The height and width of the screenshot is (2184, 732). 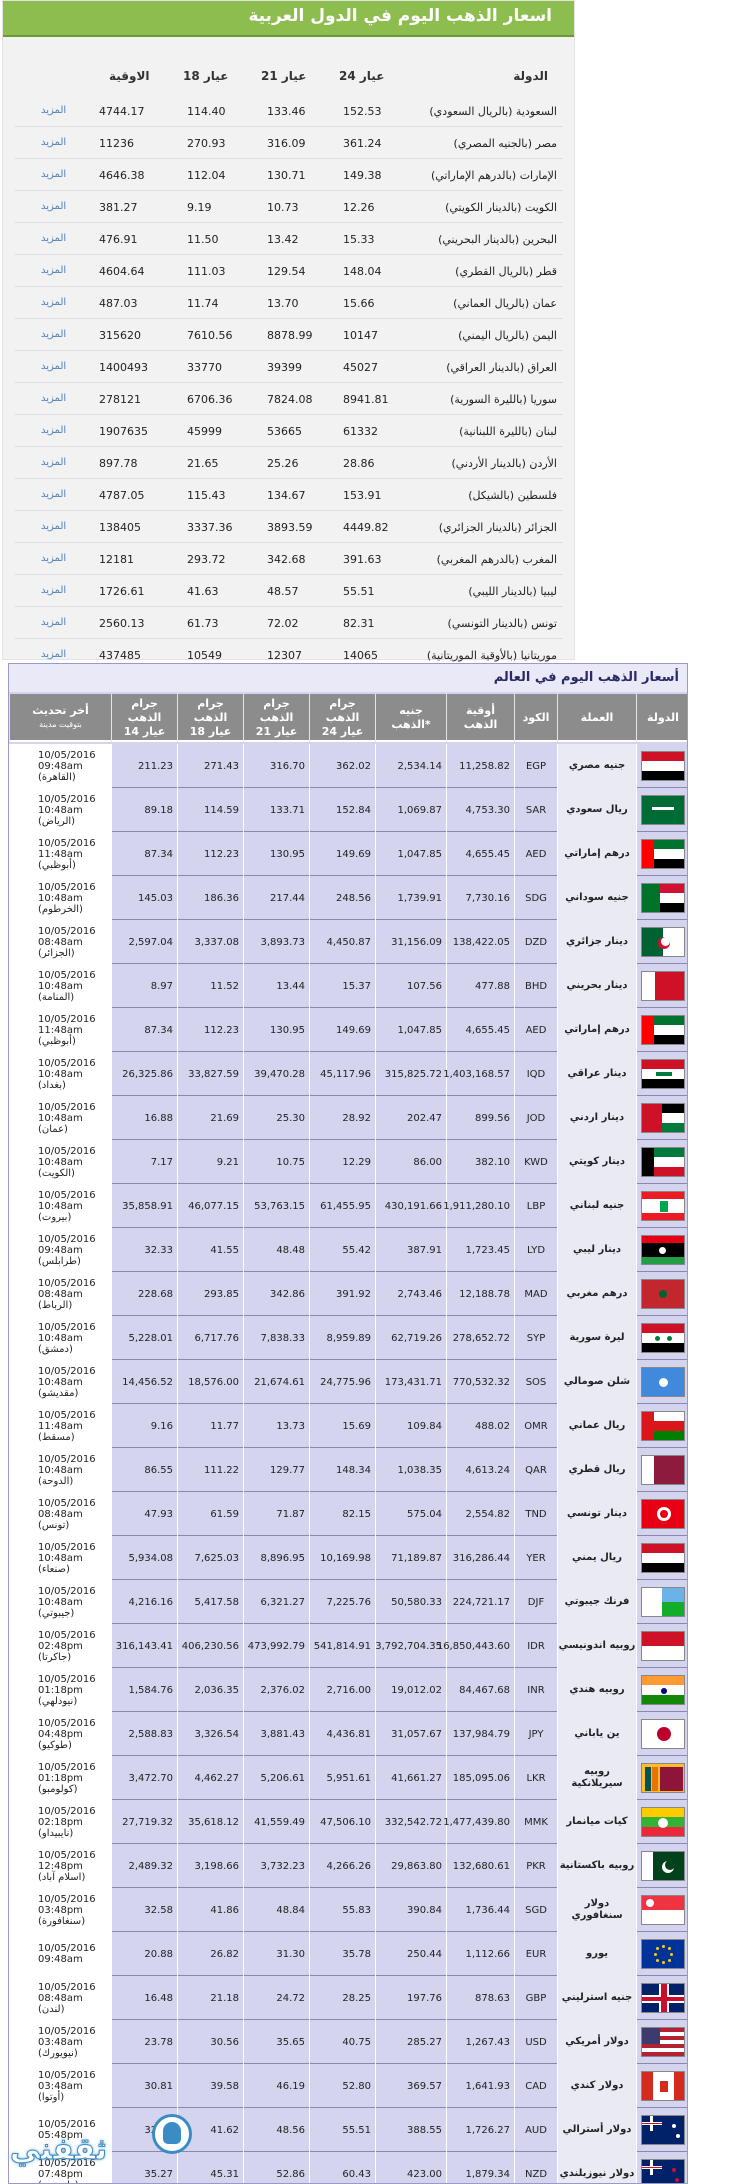 I want to click on update-city: (الخرطوم), so click(x=60, y=909).